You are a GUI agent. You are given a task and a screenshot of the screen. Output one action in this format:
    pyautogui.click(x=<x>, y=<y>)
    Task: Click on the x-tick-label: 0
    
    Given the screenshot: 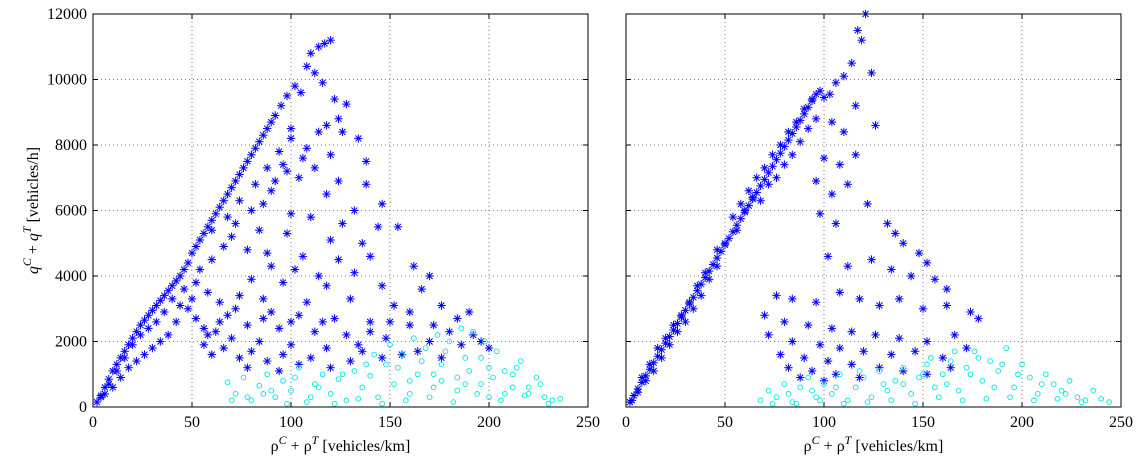 What is the action you would take?
    pyautogui.click(x=626, y=422)
    